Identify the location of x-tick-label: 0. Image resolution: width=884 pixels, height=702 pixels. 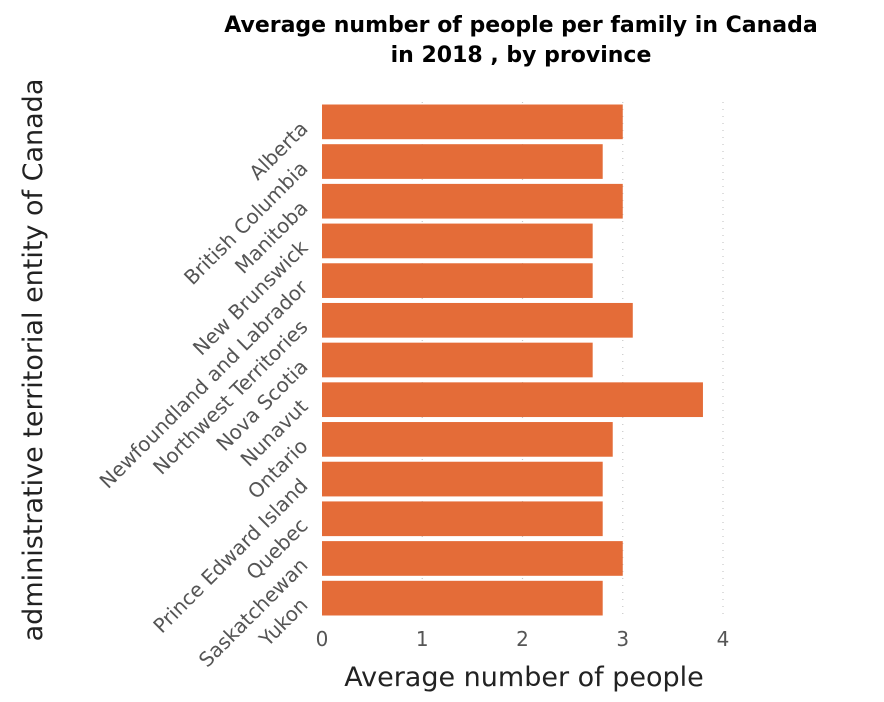
(322, 639).